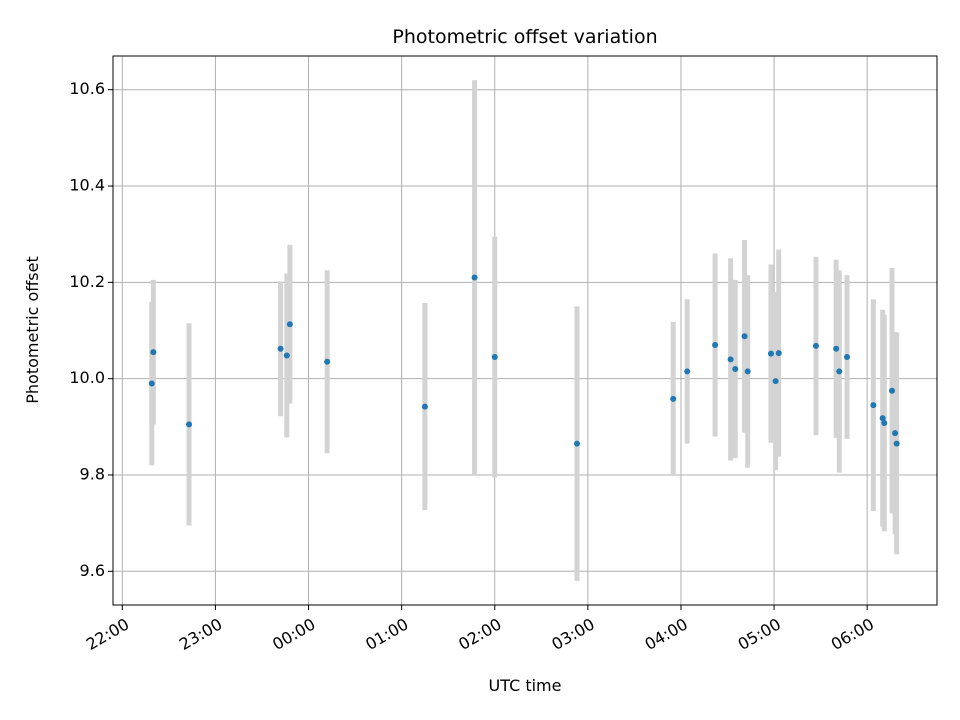 The height and width of the screenshot is (720, 960). What do you see at coordinates (572, 634) in the screenshot?
I see `x-tick-label: 03:00` at bounding box center [572, 634].